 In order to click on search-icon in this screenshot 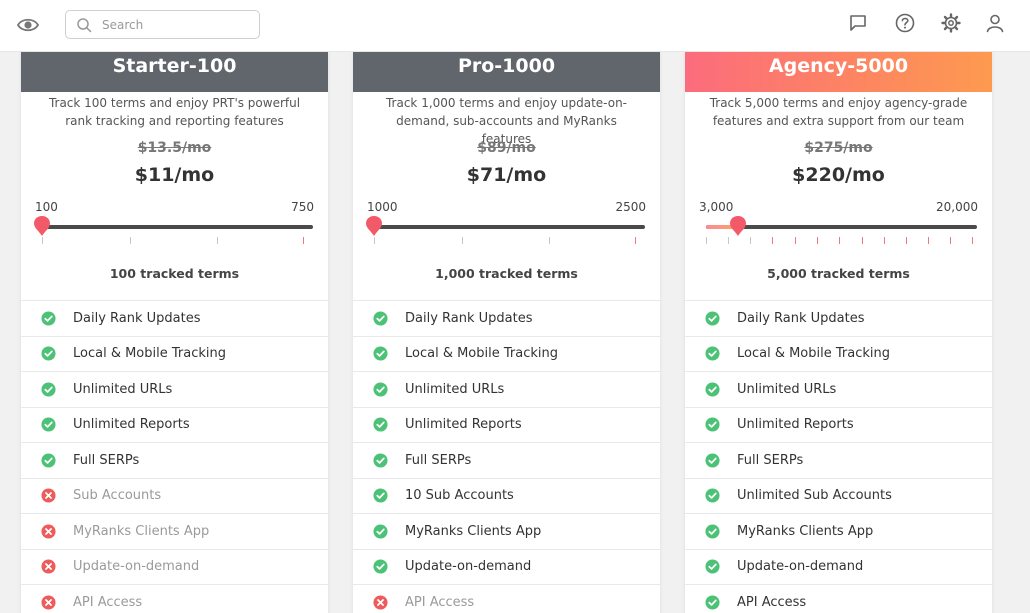, I will do `click(84, 25)`.